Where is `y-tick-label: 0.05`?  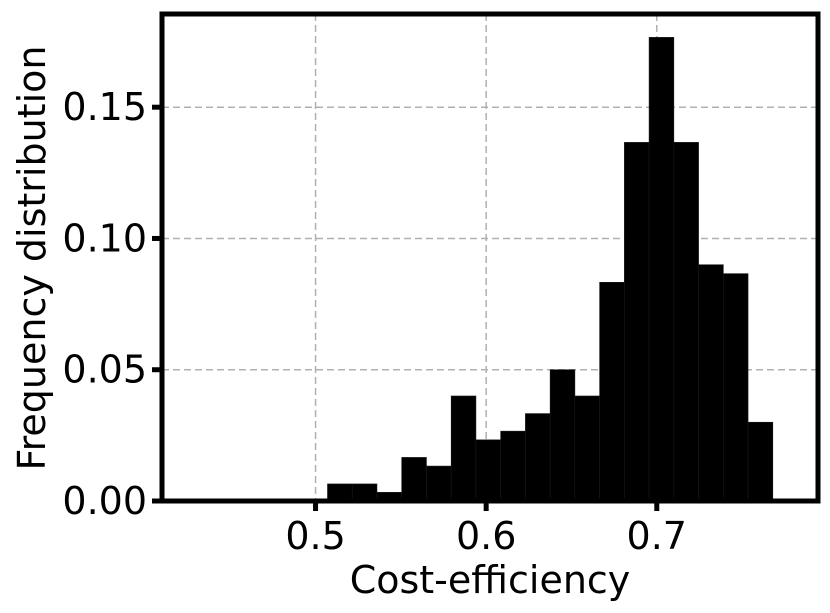 y-tick-label: 0.05 is located at coordinates (104, 370).